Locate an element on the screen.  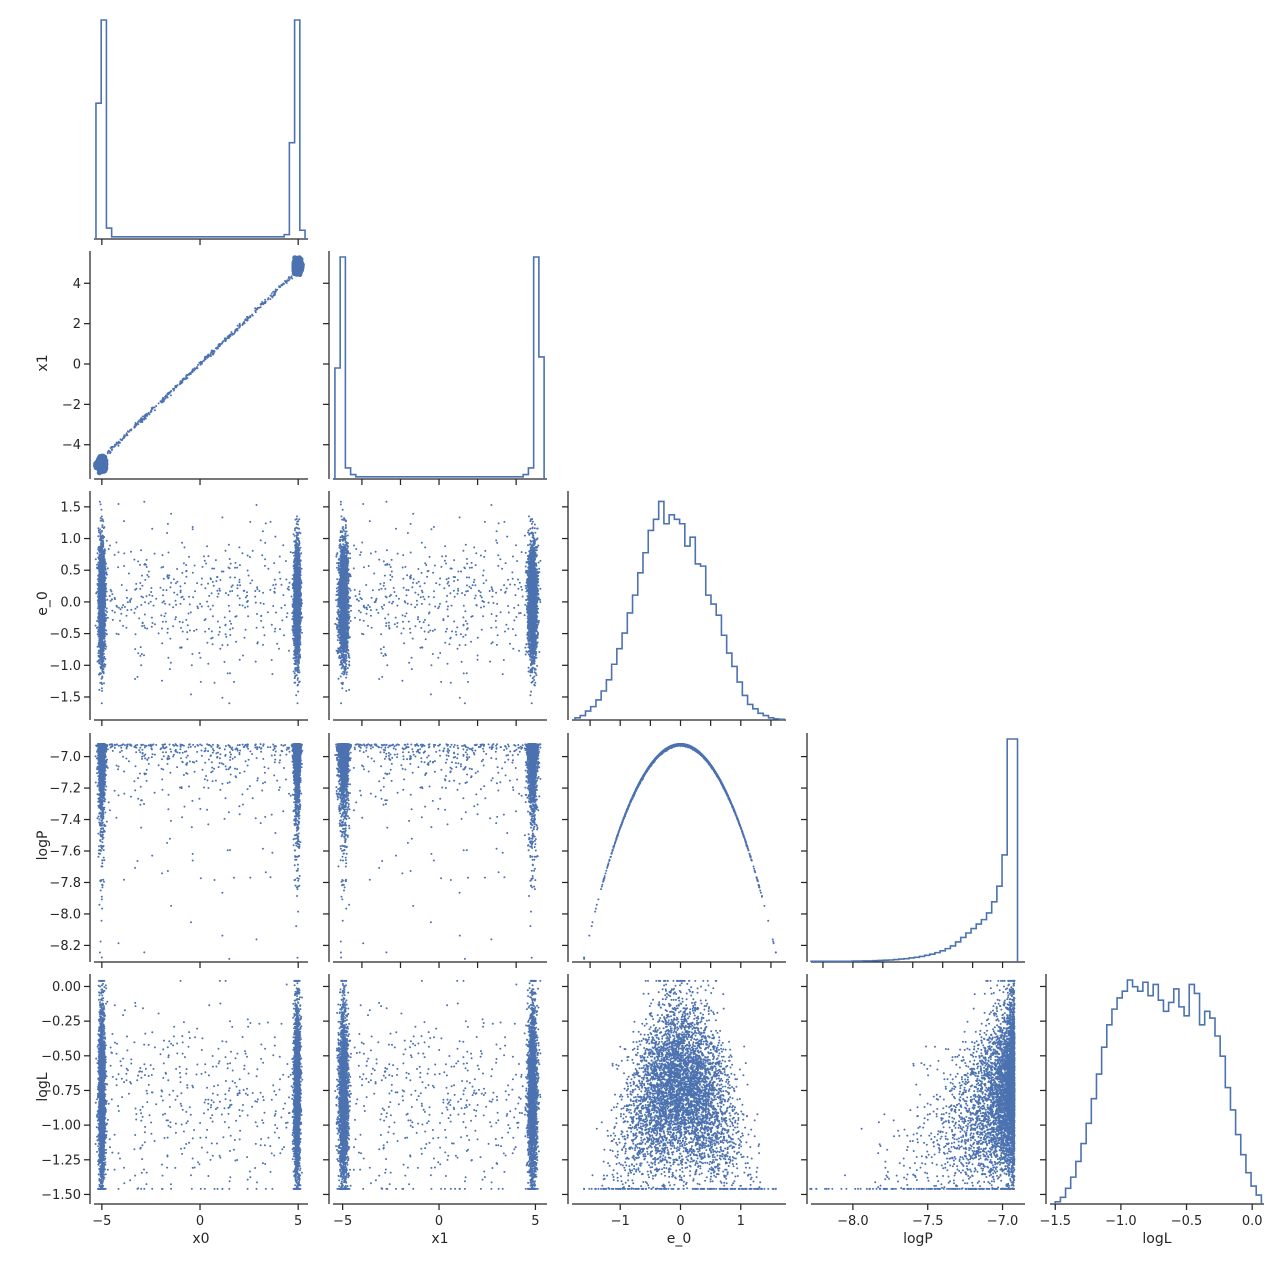
y-tick-label: 0 is located at coordinates (77, 365).